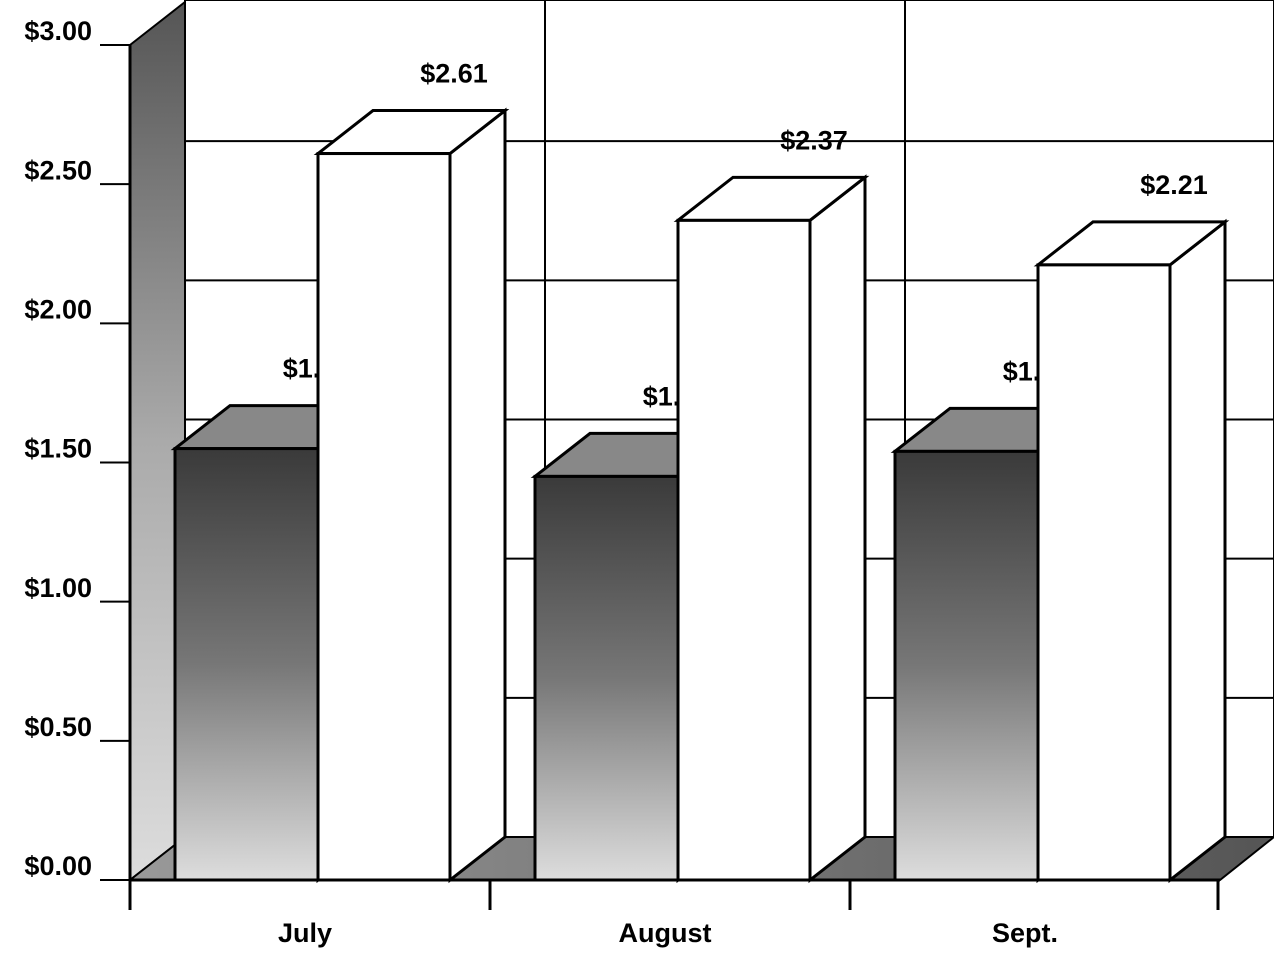 This screenshot has height=956, width=1274. I want to click on x-tick-label: Sept., so click(1025, 933).